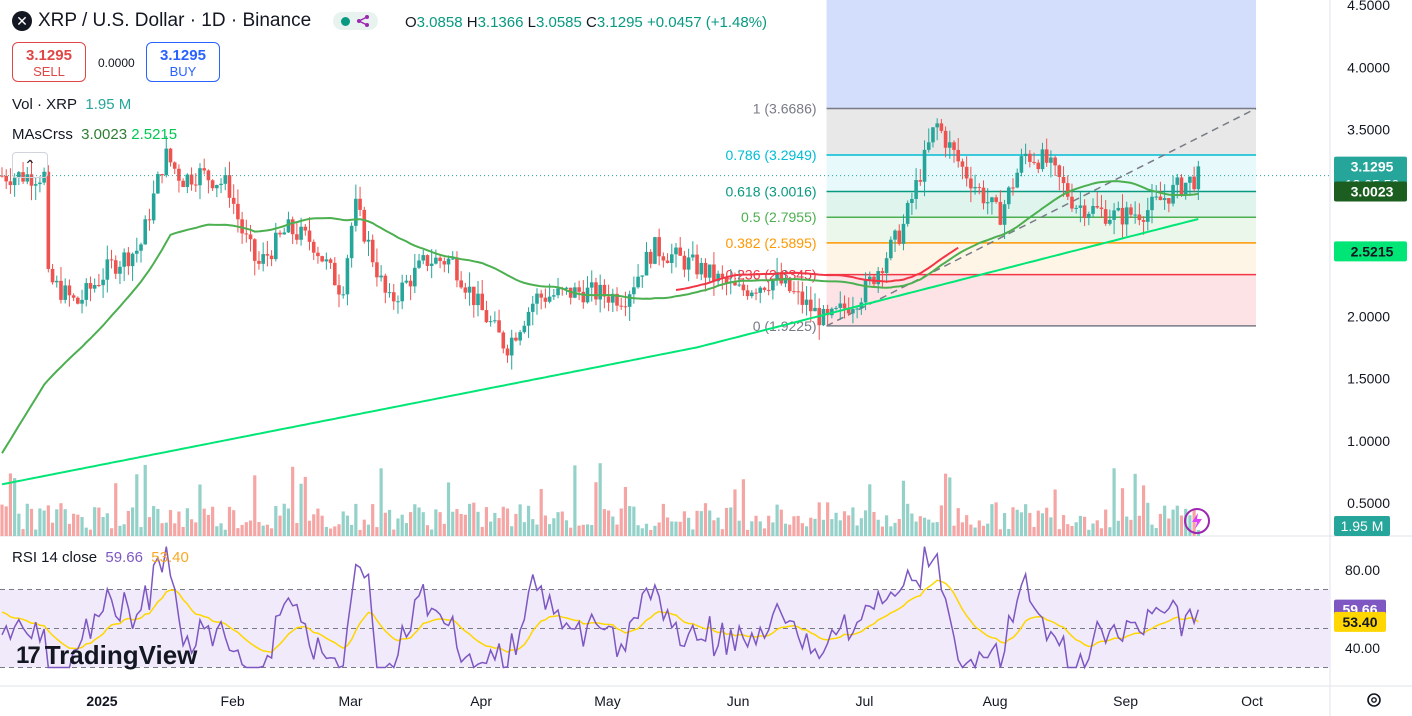 This screenshot has width=1412, height=716. What do you see at coordinates (106, 655) in the screenshot?
I see `tradingview-logo: 17 TradingView` at bounding box center [106, 655].